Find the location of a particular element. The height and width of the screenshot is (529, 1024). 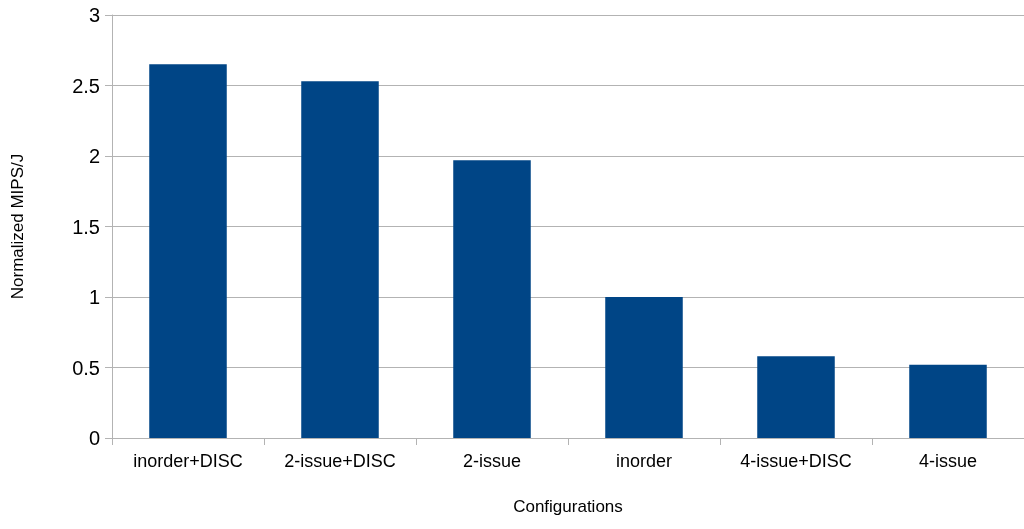

x-tick-label: 4-issue is located at coordinates (948, 461).